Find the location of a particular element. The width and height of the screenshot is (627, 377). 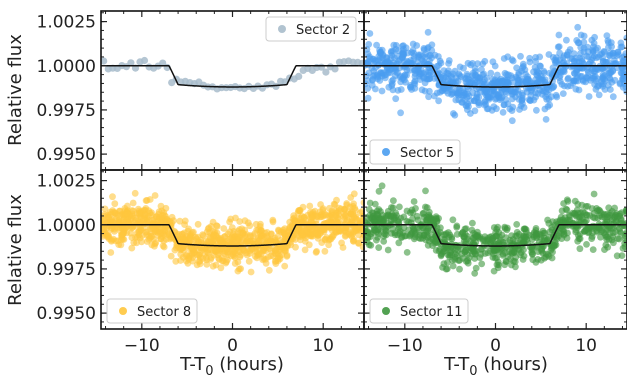

x-axis-title-right-text: T-T0 (hours) is located at coordinates (495, 365).